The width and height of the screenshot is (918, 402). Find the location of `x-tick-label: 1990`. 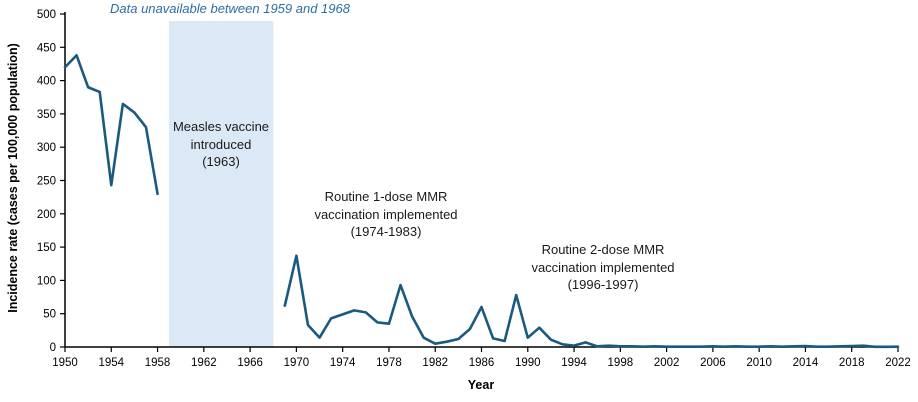

x-tick-label: 1990 is located at coordinates (528, 363).